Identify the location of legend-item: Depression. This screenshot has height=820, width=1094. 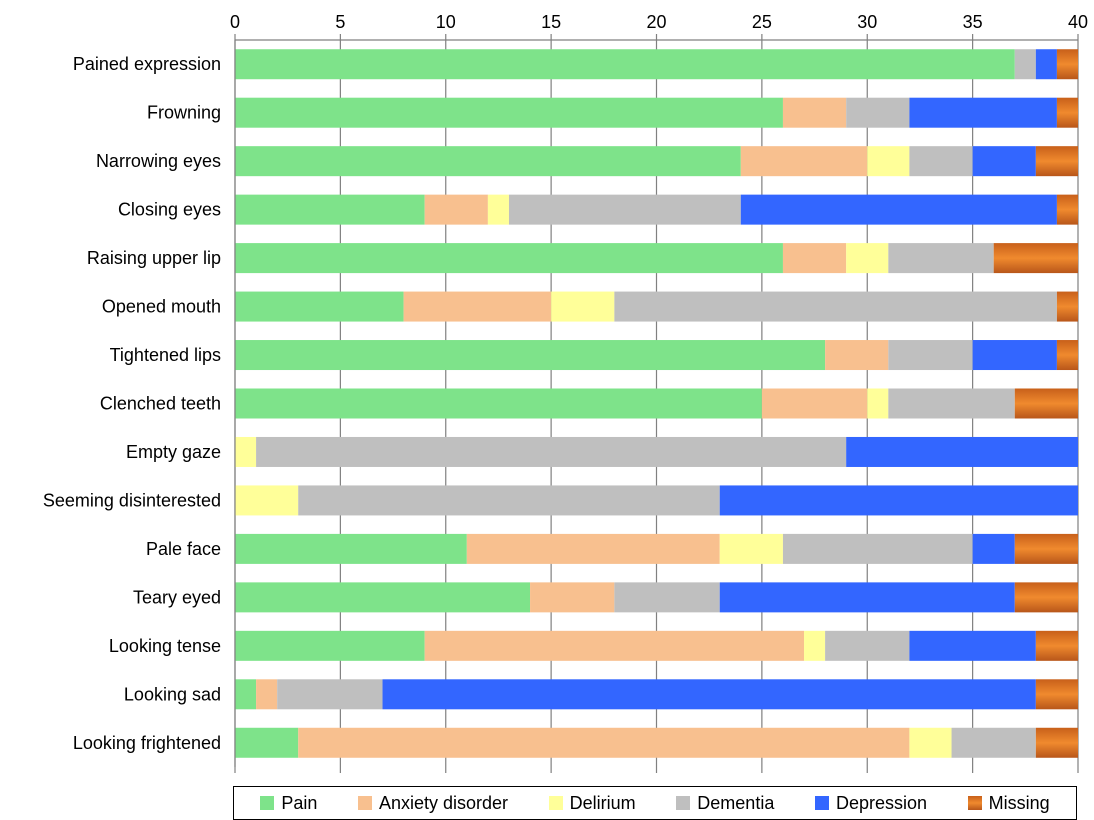
(871, 803).